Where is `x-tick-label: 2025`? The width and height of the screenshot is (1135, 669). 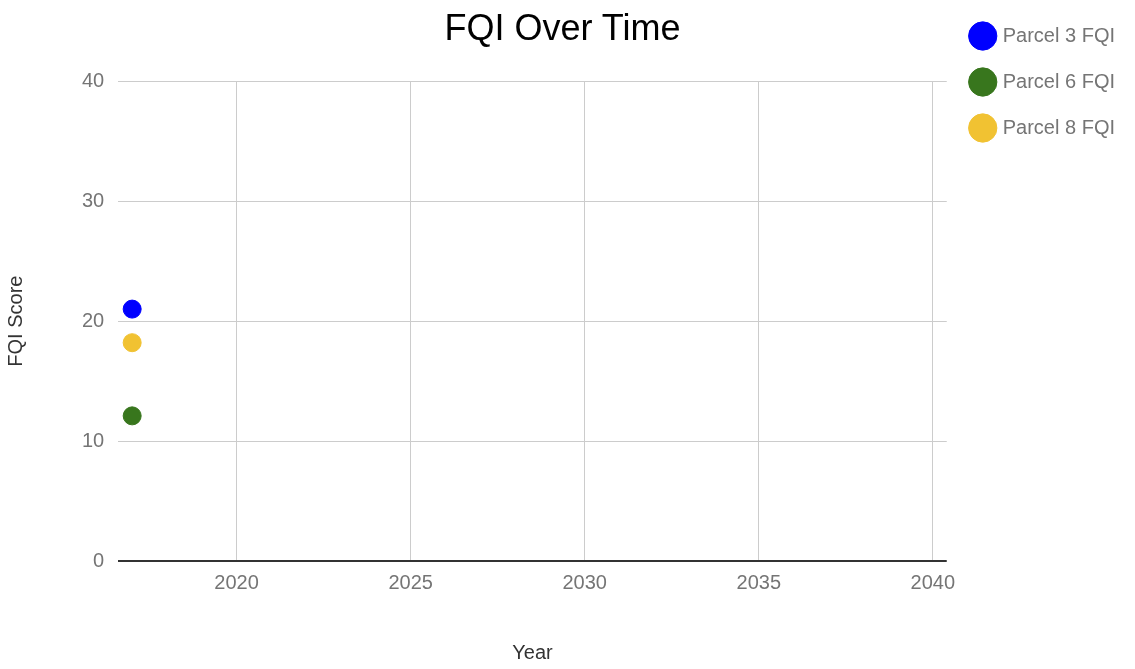 x-tick-label: 2025 is located at coordinates (410, 581).